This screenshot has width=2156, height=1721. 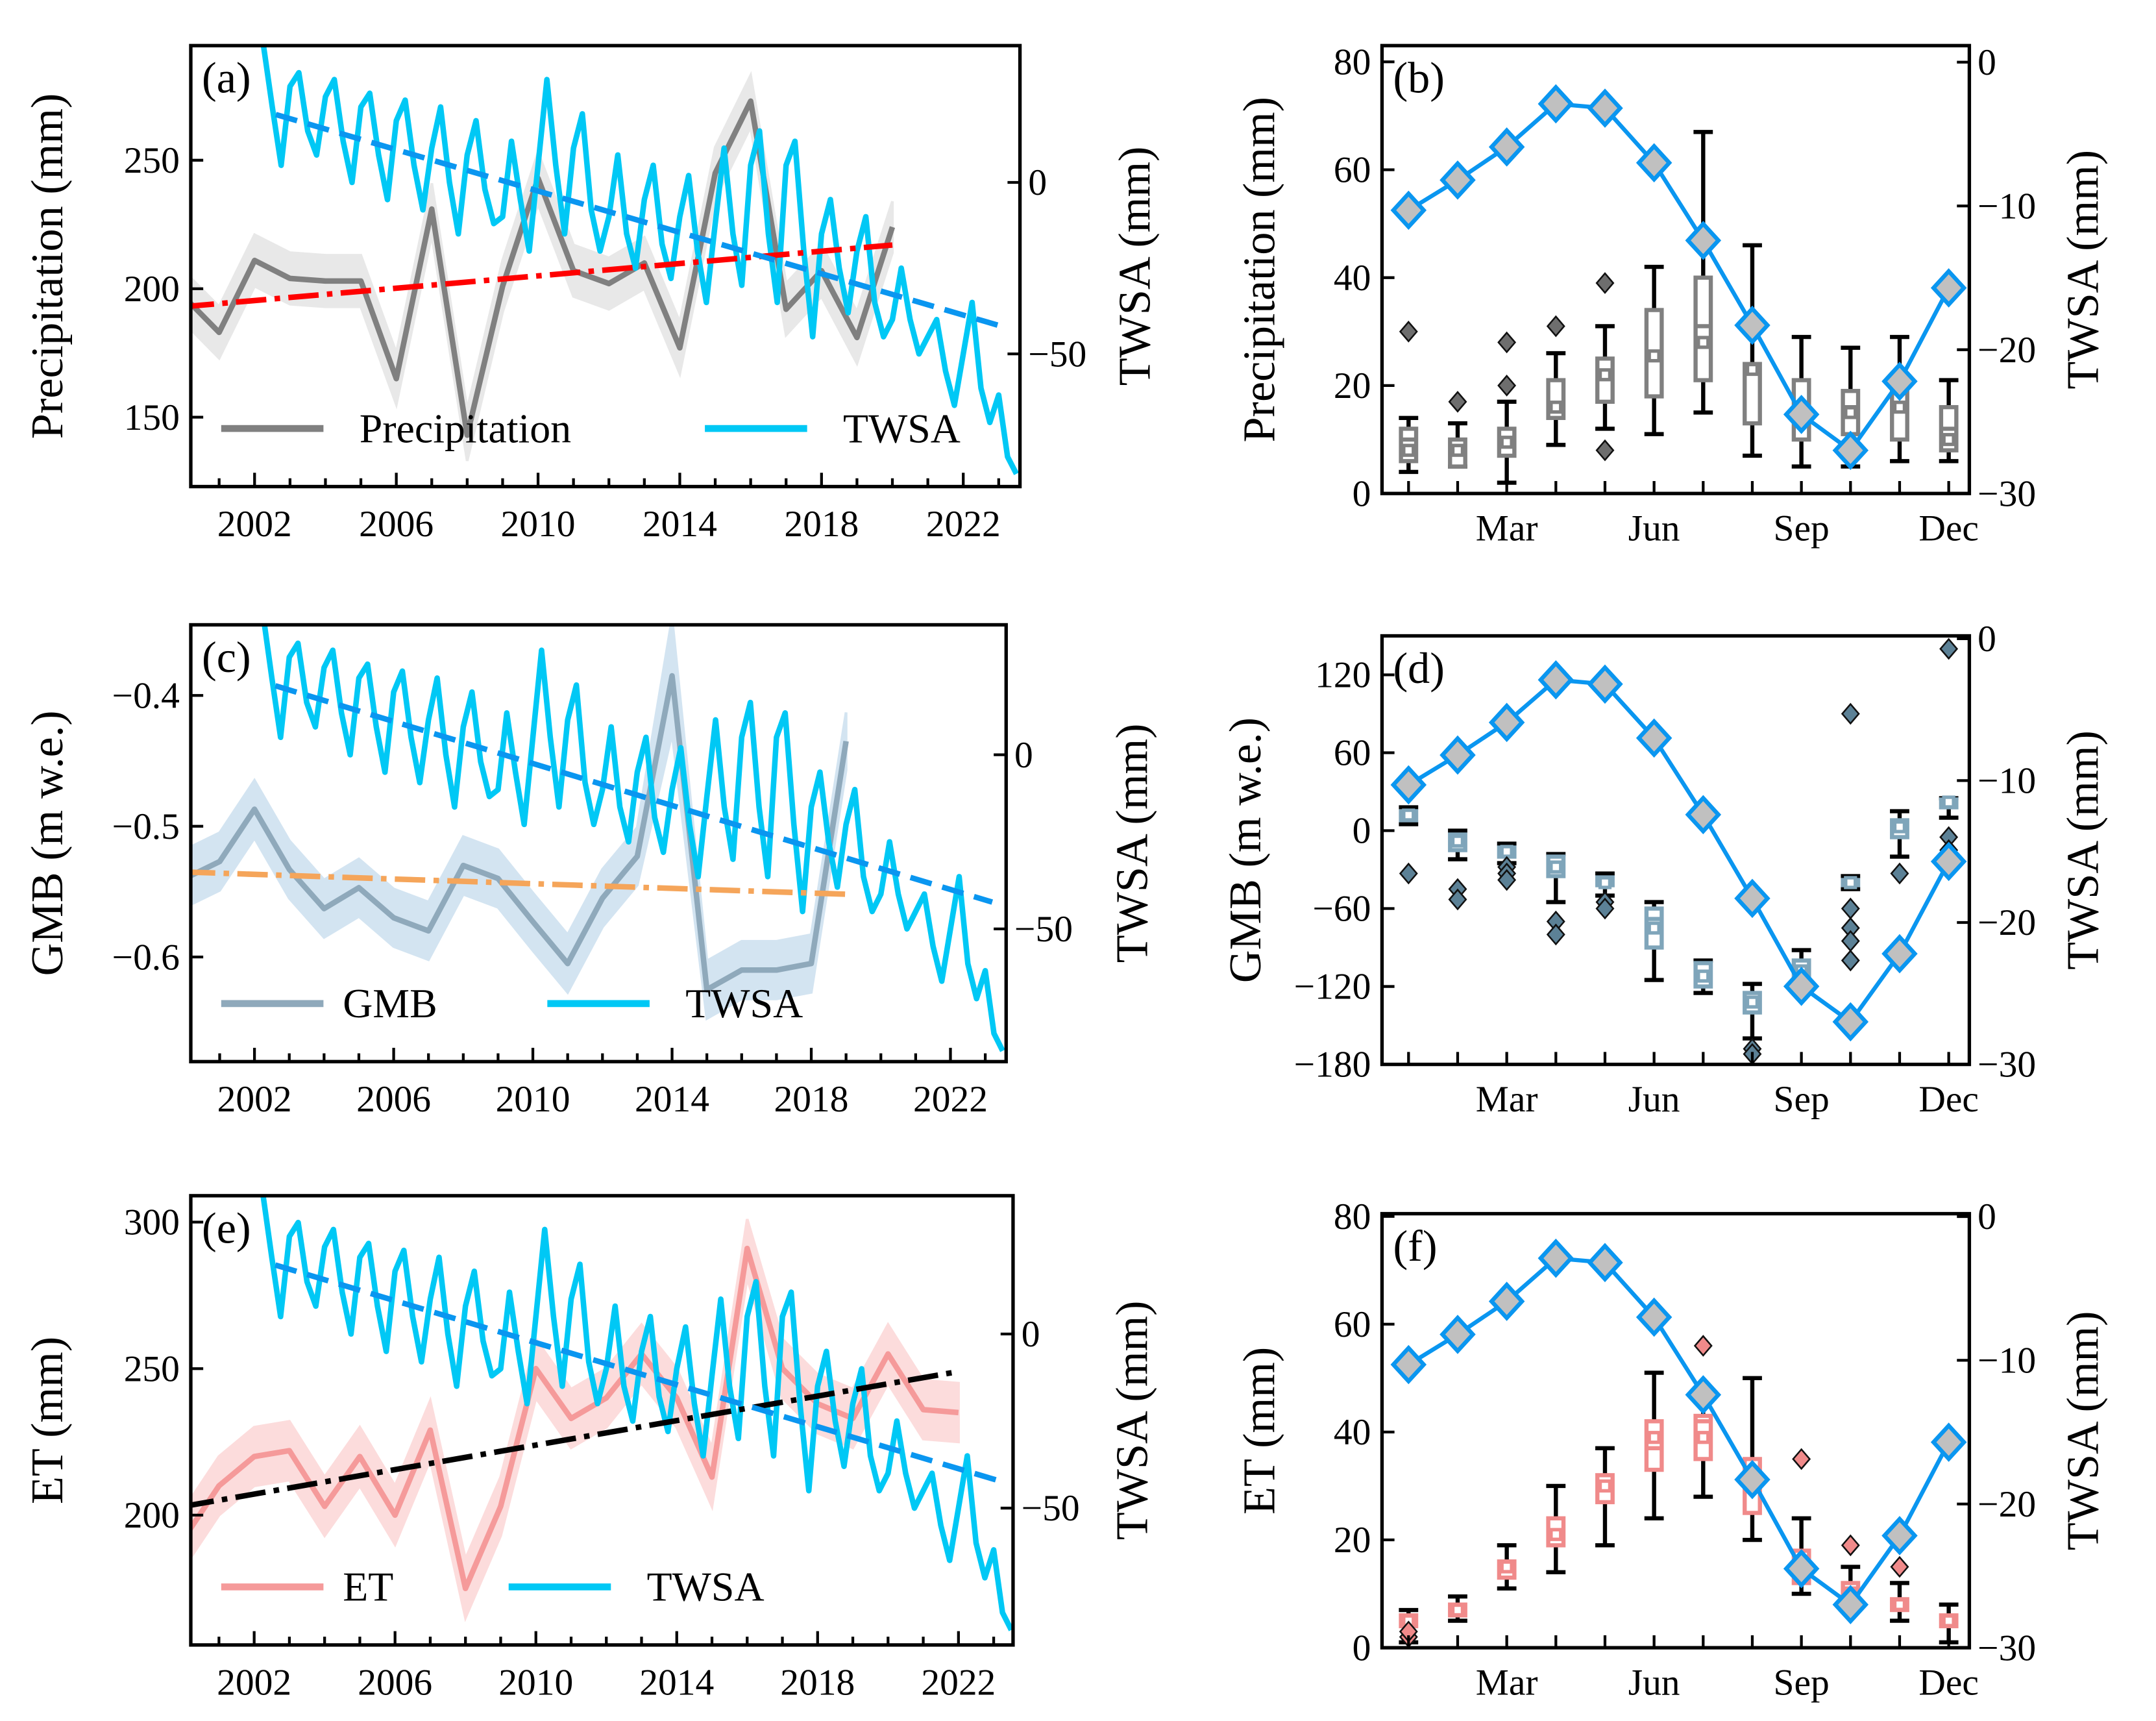 I want to click on panel-letter: (f), so click(x=1415, y=1245).